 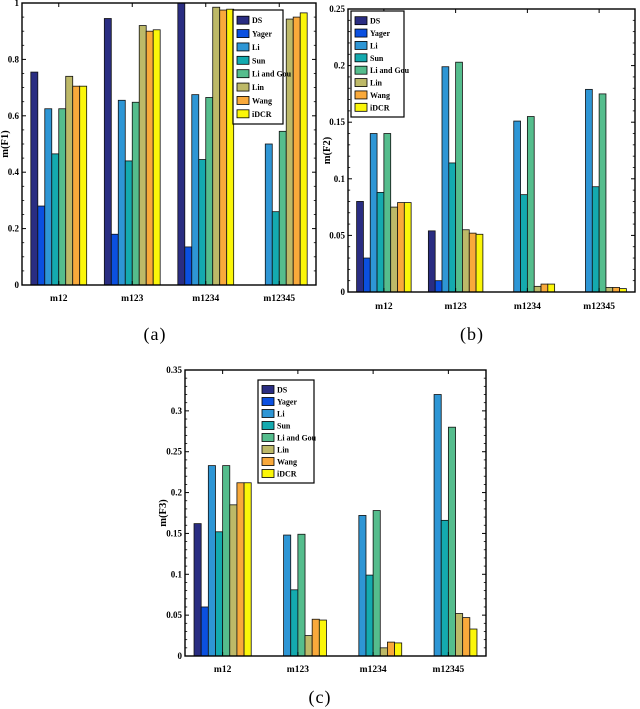 I want to click on bar-DS-m123, so click(x=107, y=152).